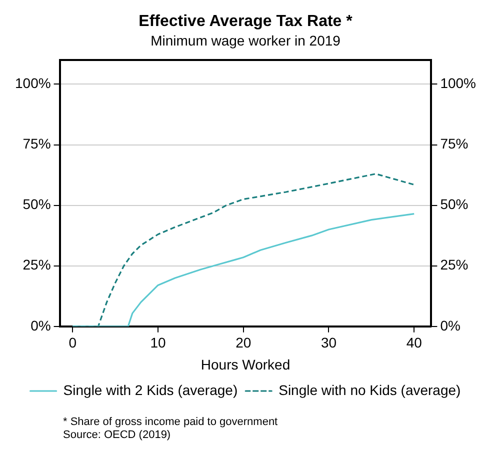 The width and height of the screenshot is (491, 459). I want to click on x-tick-label: 40, so click(414, 342).